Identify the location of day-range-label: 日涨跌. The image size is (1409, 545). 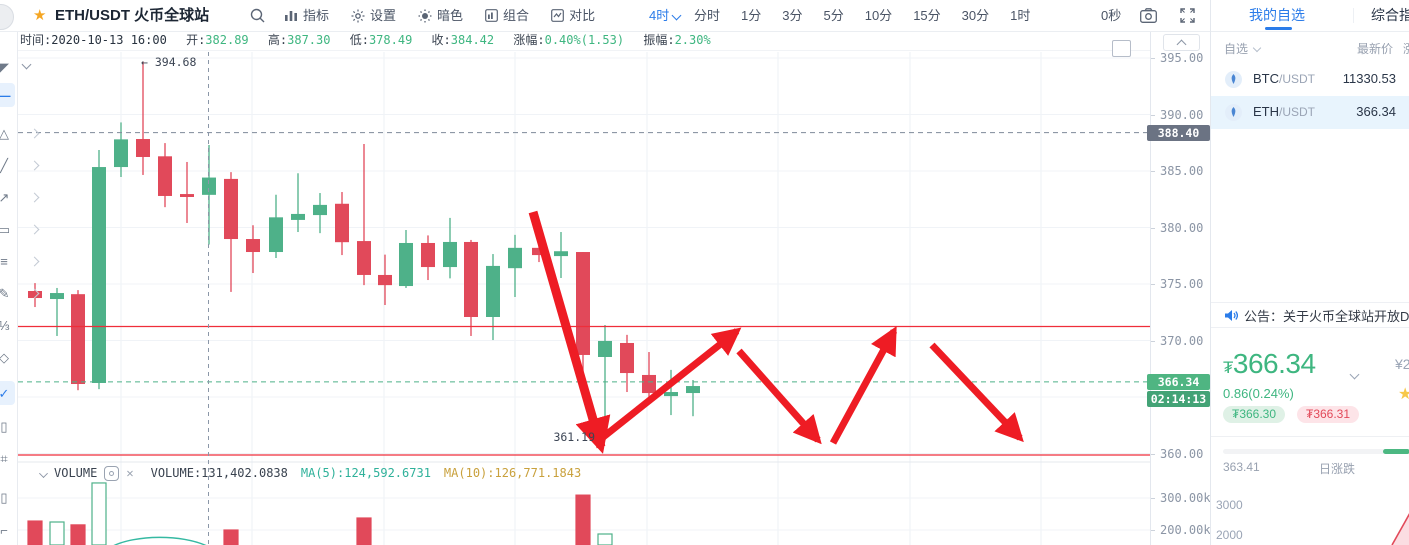
(1337, 469).